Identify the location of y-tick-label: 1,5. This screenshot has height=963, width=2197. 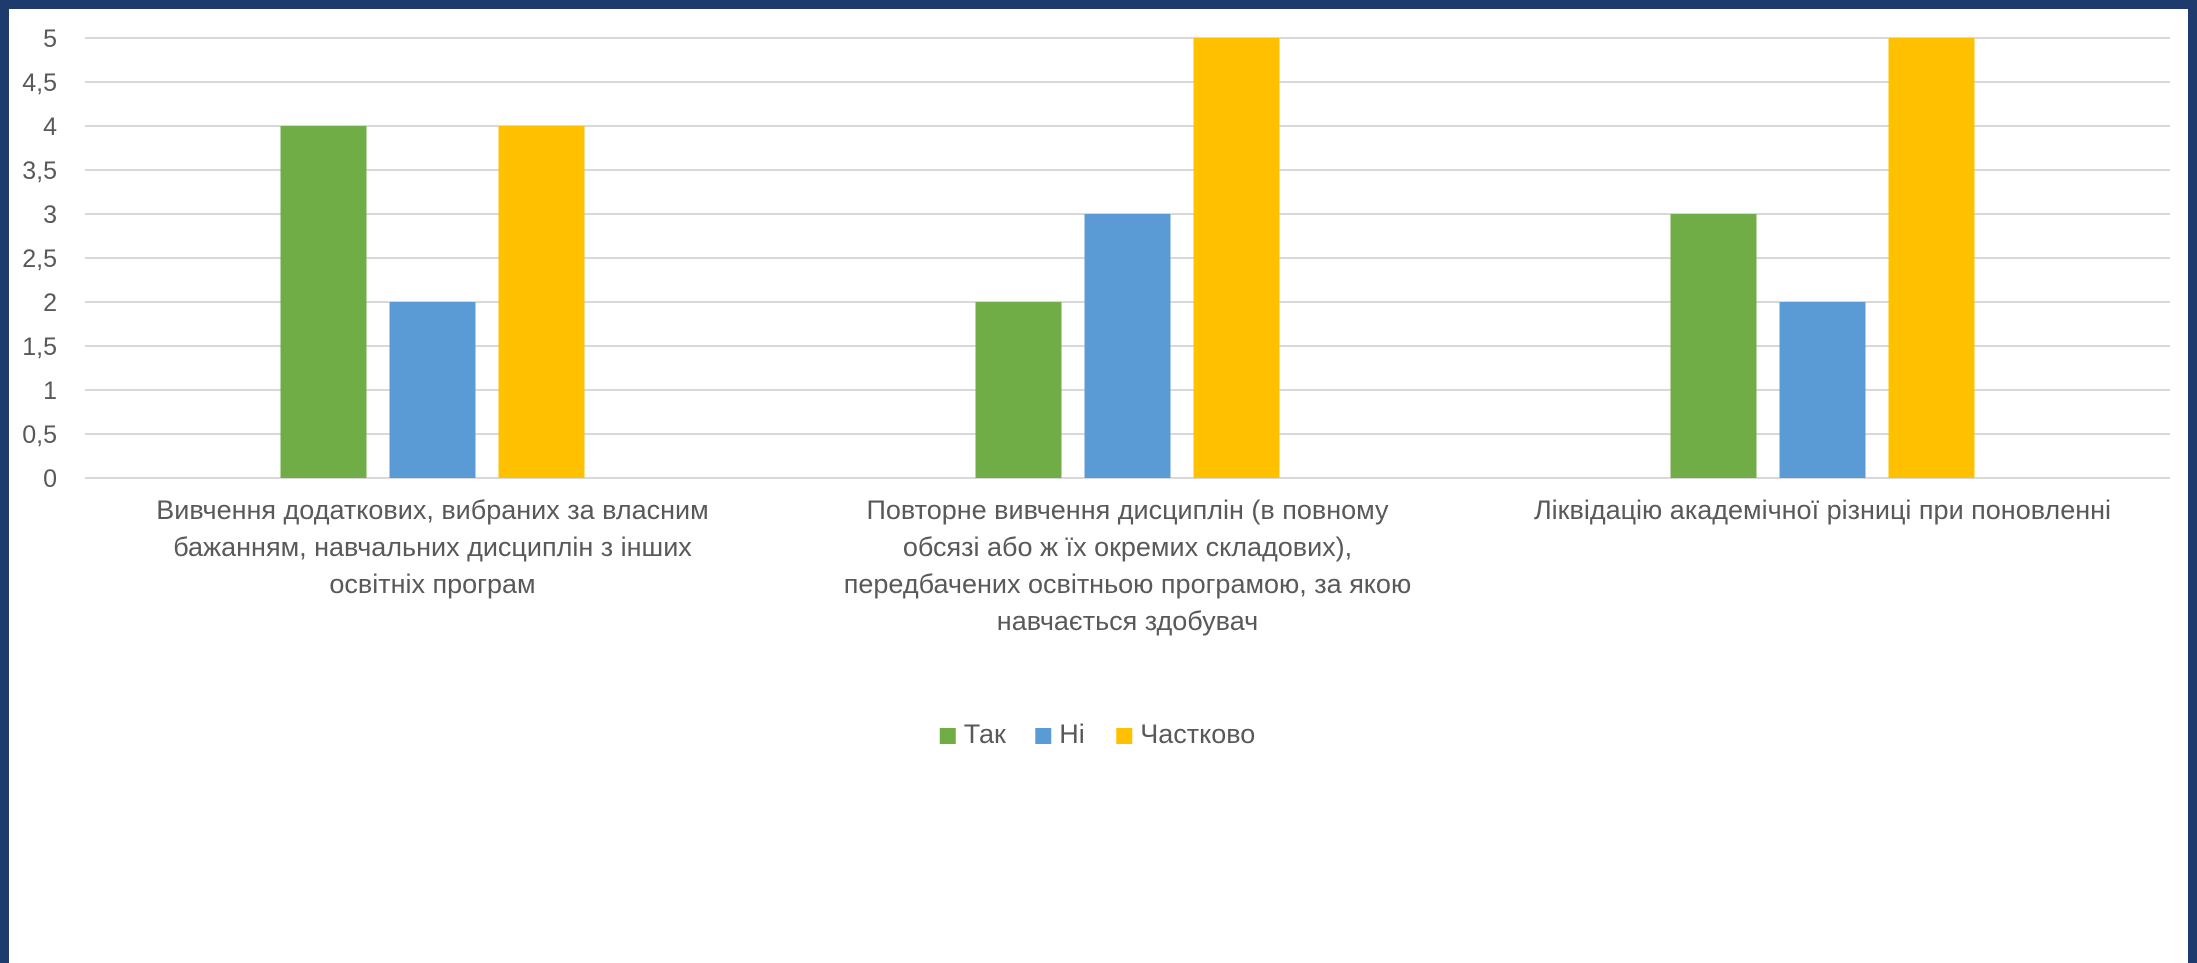
(39, 347).